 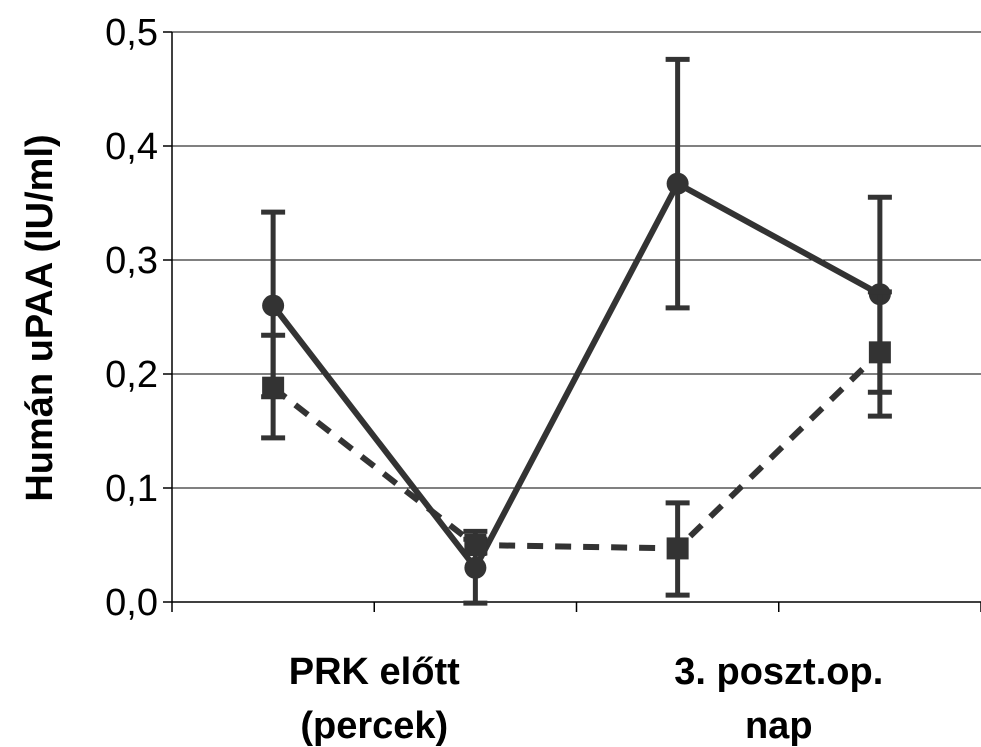 What do you see at coordinates (131, 489) in the screenshot?
I see `y-tick-label: 0,1` at bounding box center [131, 489].